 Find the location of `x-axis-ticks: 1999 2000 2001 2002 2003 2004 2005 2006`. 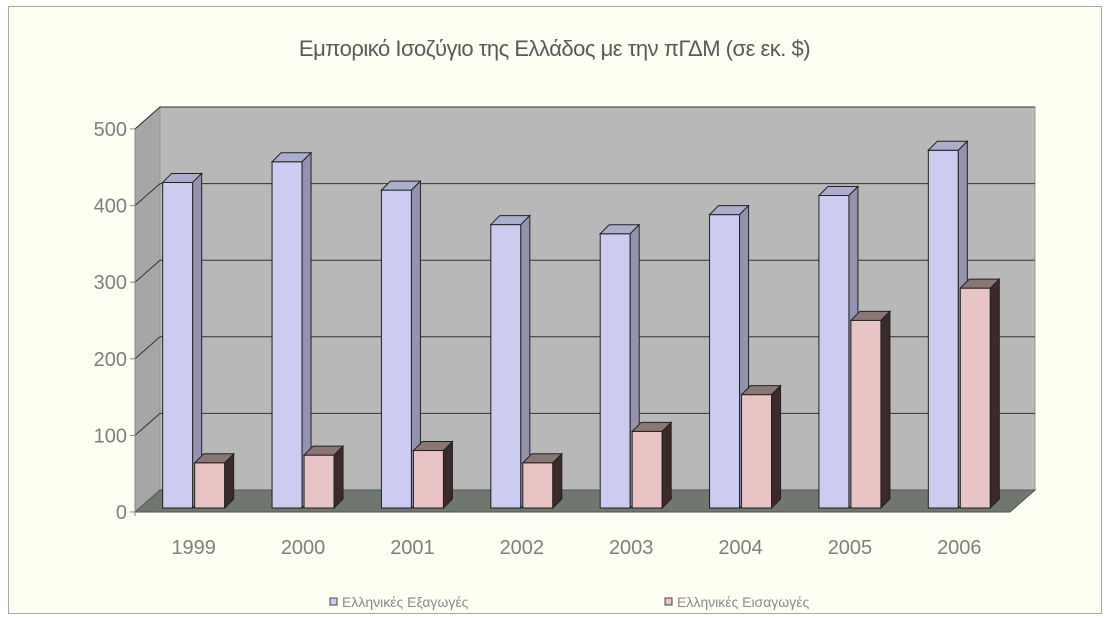

x-axis-ticks: 1999 2000 2001 2002 2003 2004 2005 2006 is located at coordinates (576, 548).